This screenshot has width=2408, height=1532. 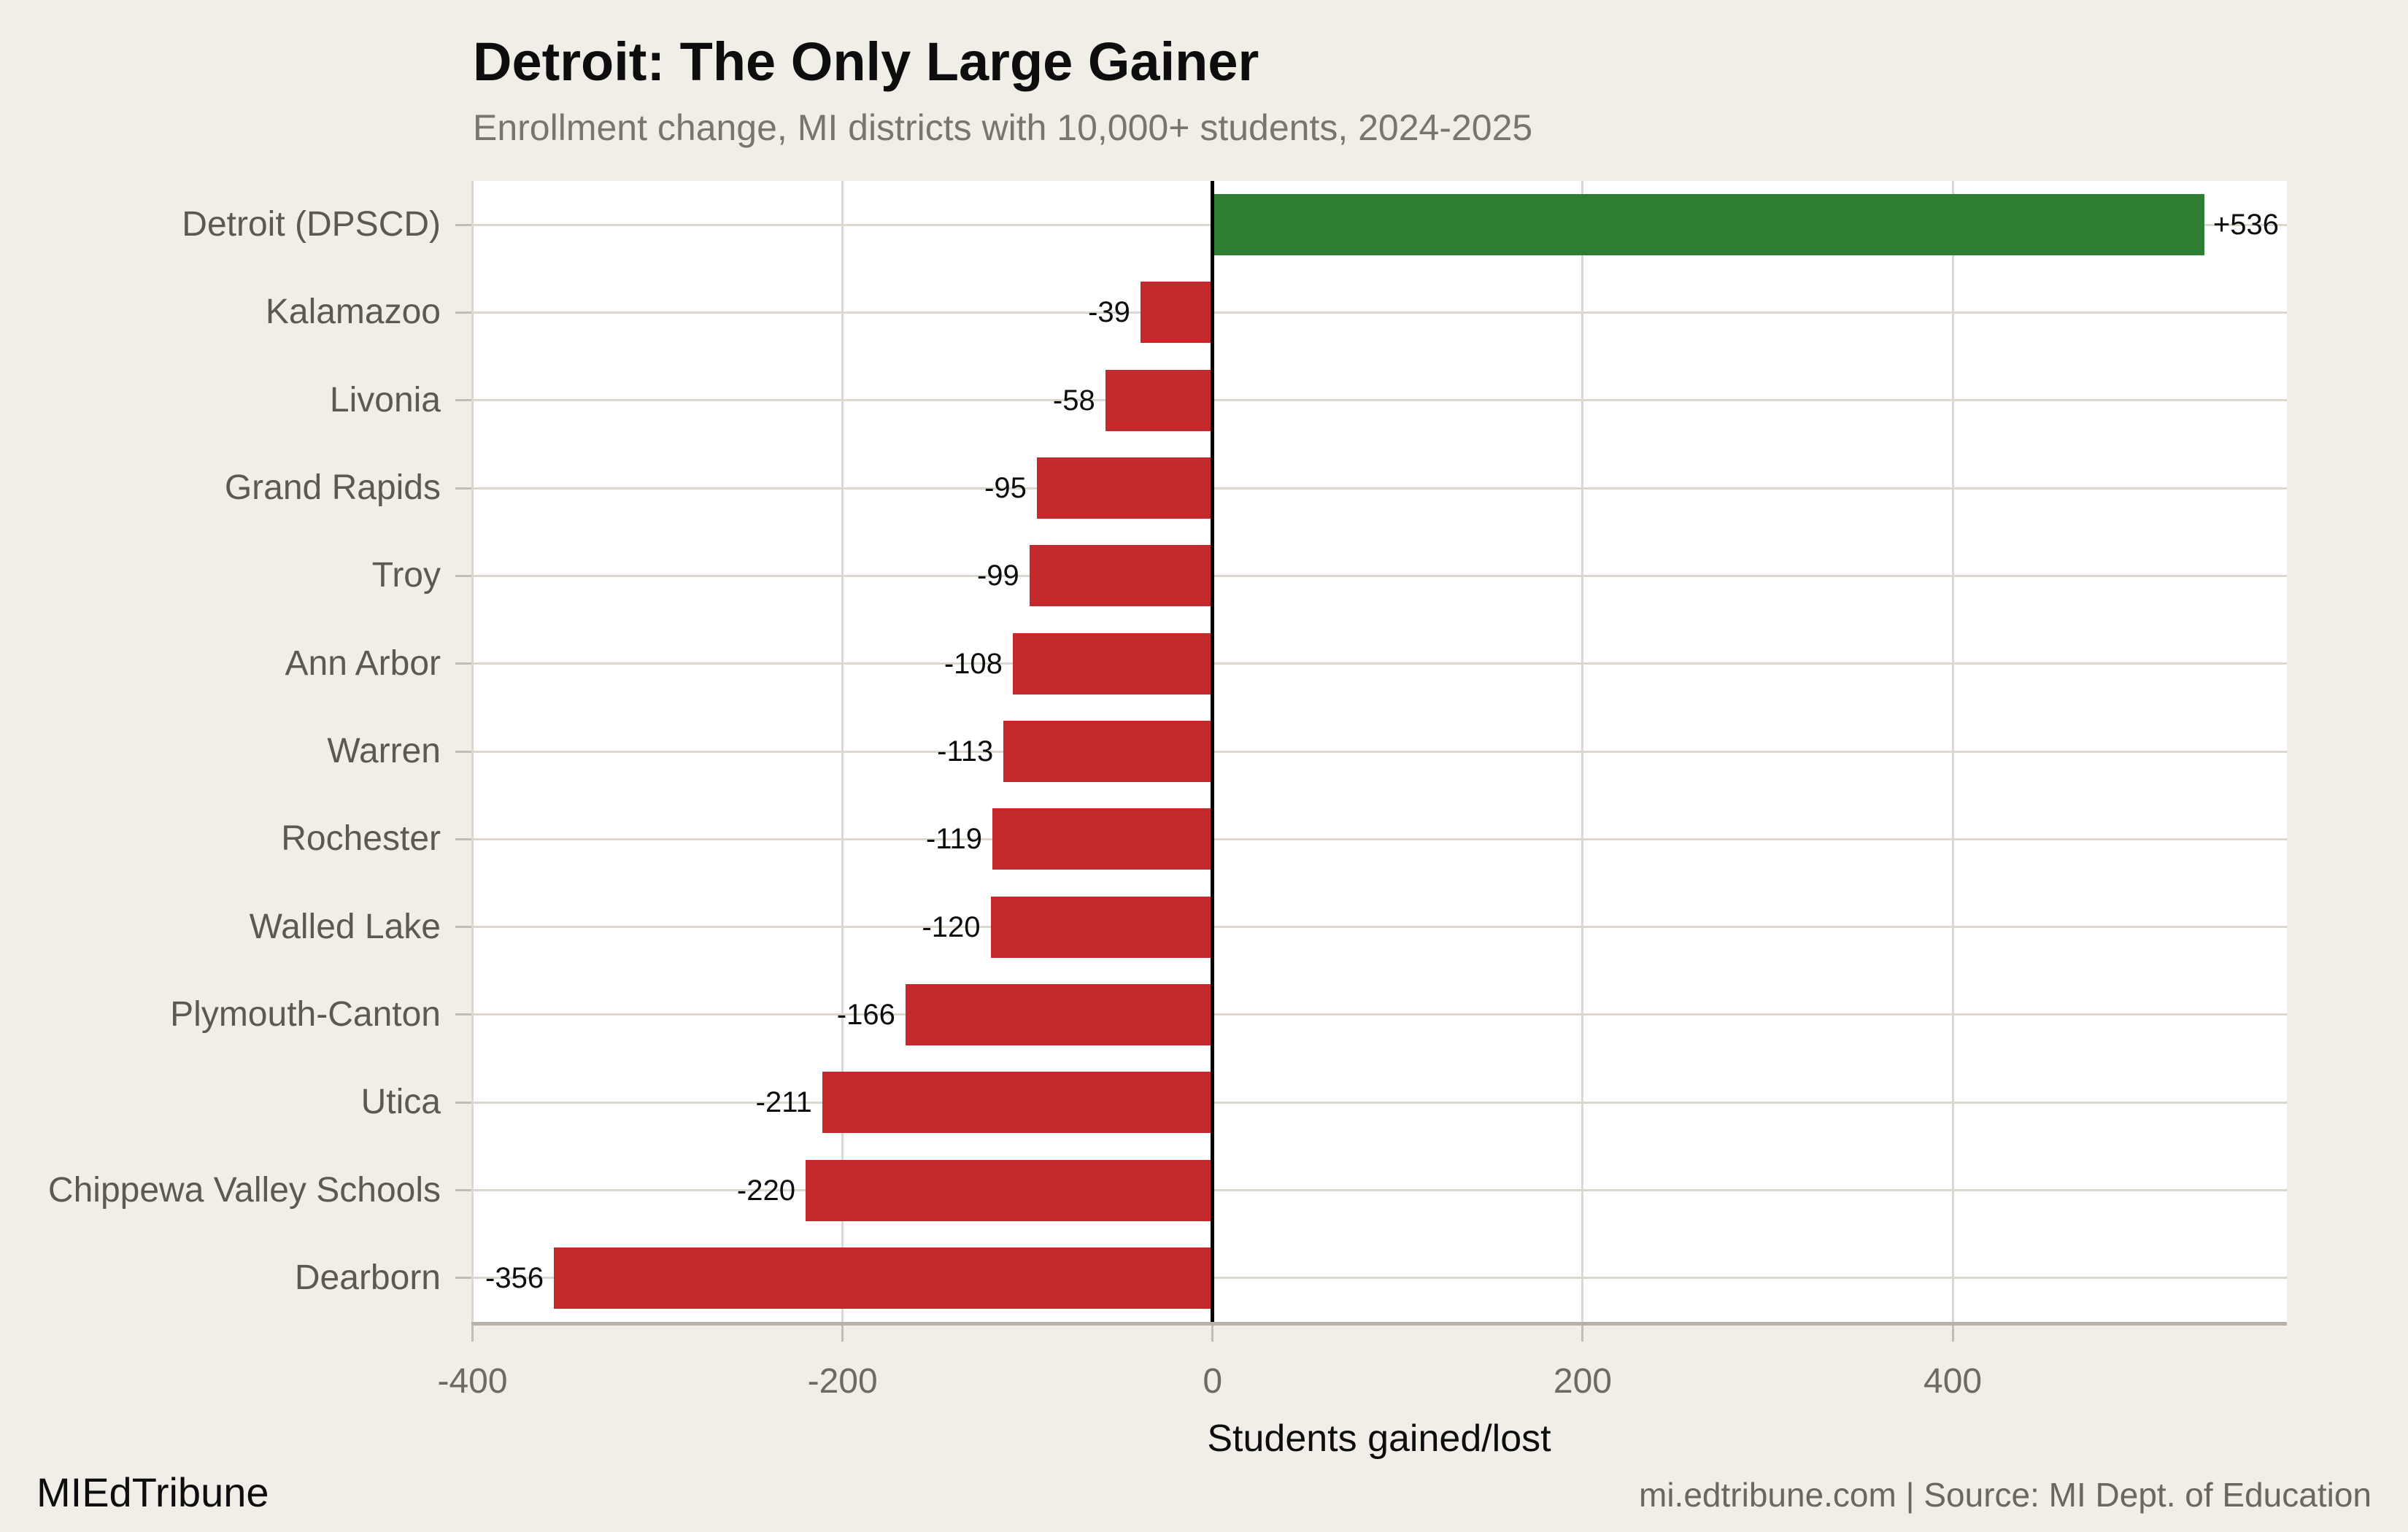 I want to click on brand-wordmark: MIEdTribune, so click(x=152, y=1492).